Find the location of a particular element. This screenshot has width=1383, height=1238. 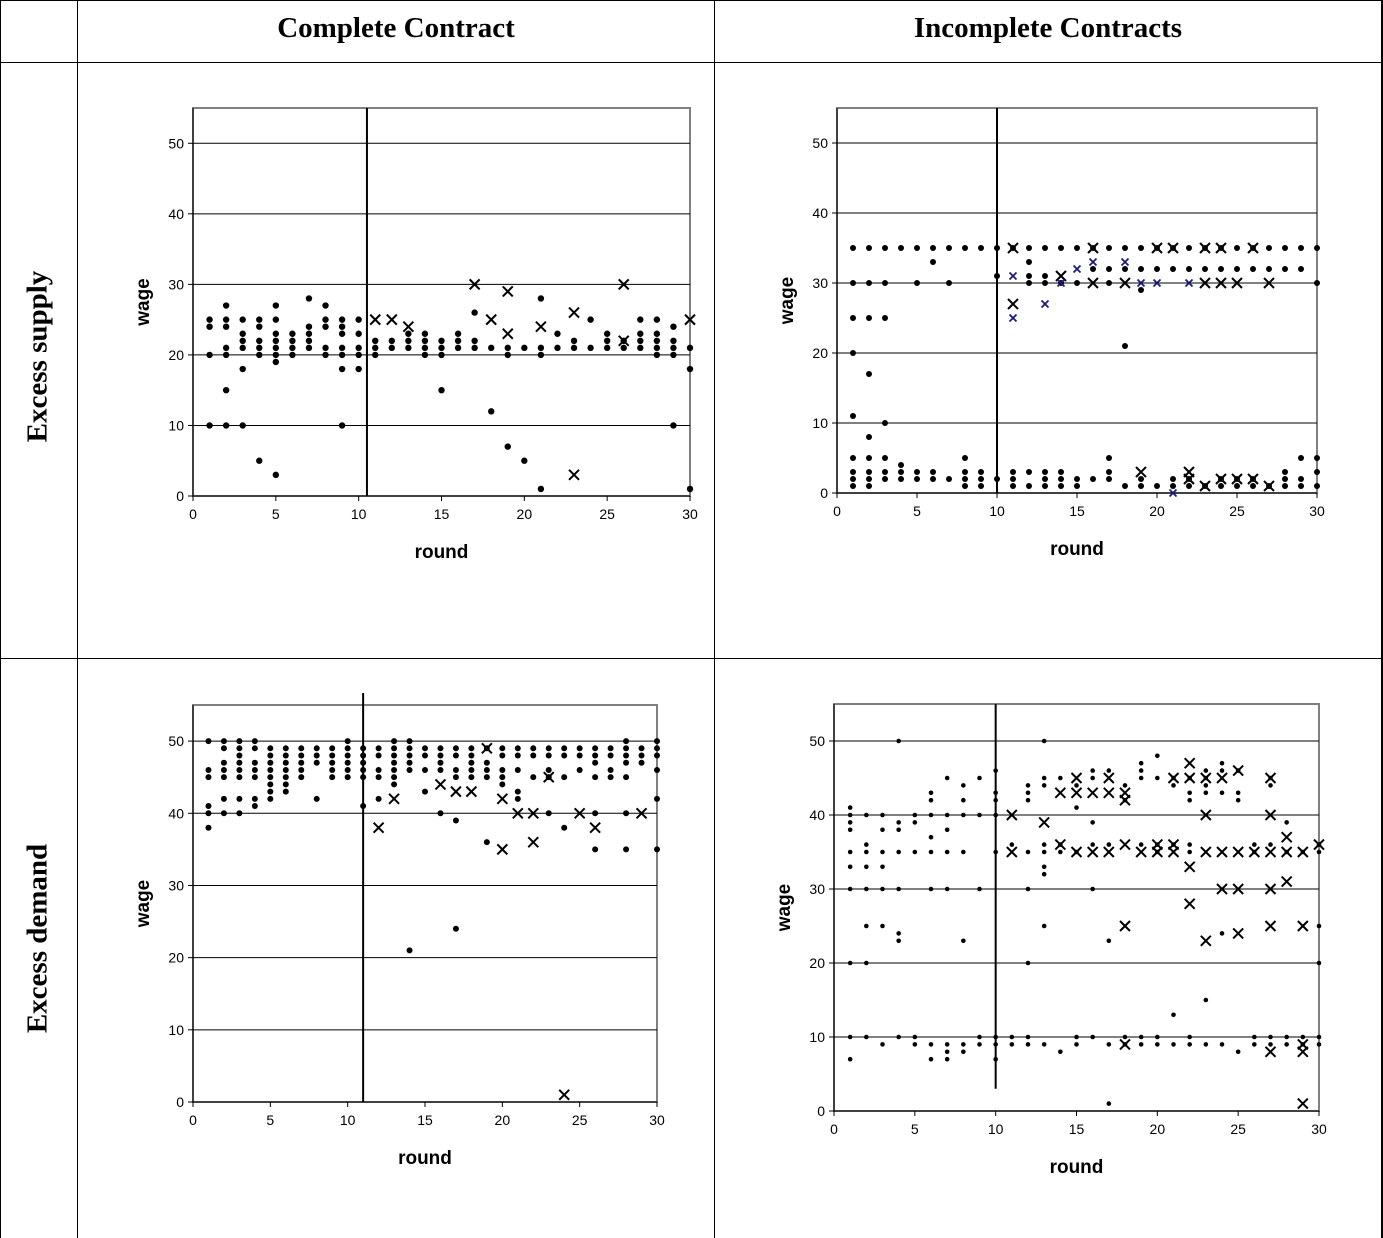

chart-complete-demand: 0 10 20 30 40 50 0 5 10 15 20 25 30 round wage is located at coordinates (399, 931).